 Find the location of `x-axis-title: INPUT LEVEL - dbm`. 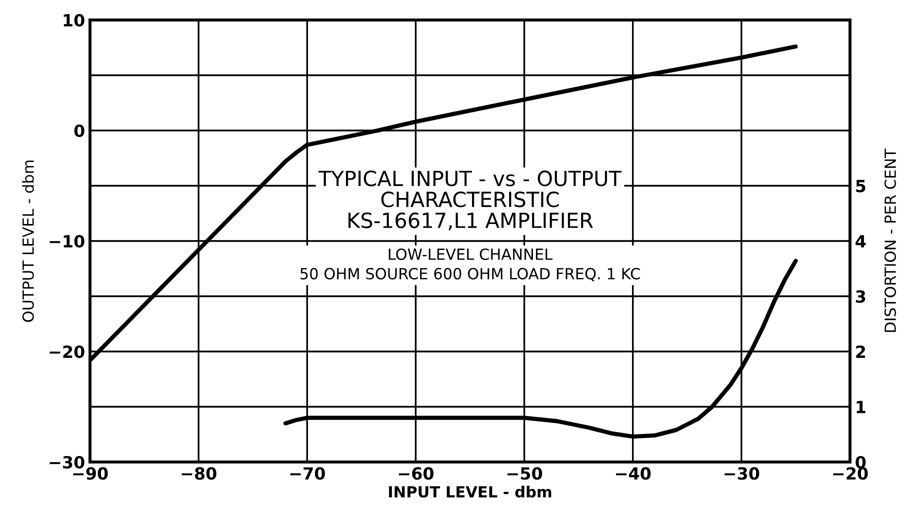

x-axis-title: INPUT LEVEL - dbm is located at coordinates (470, 492).